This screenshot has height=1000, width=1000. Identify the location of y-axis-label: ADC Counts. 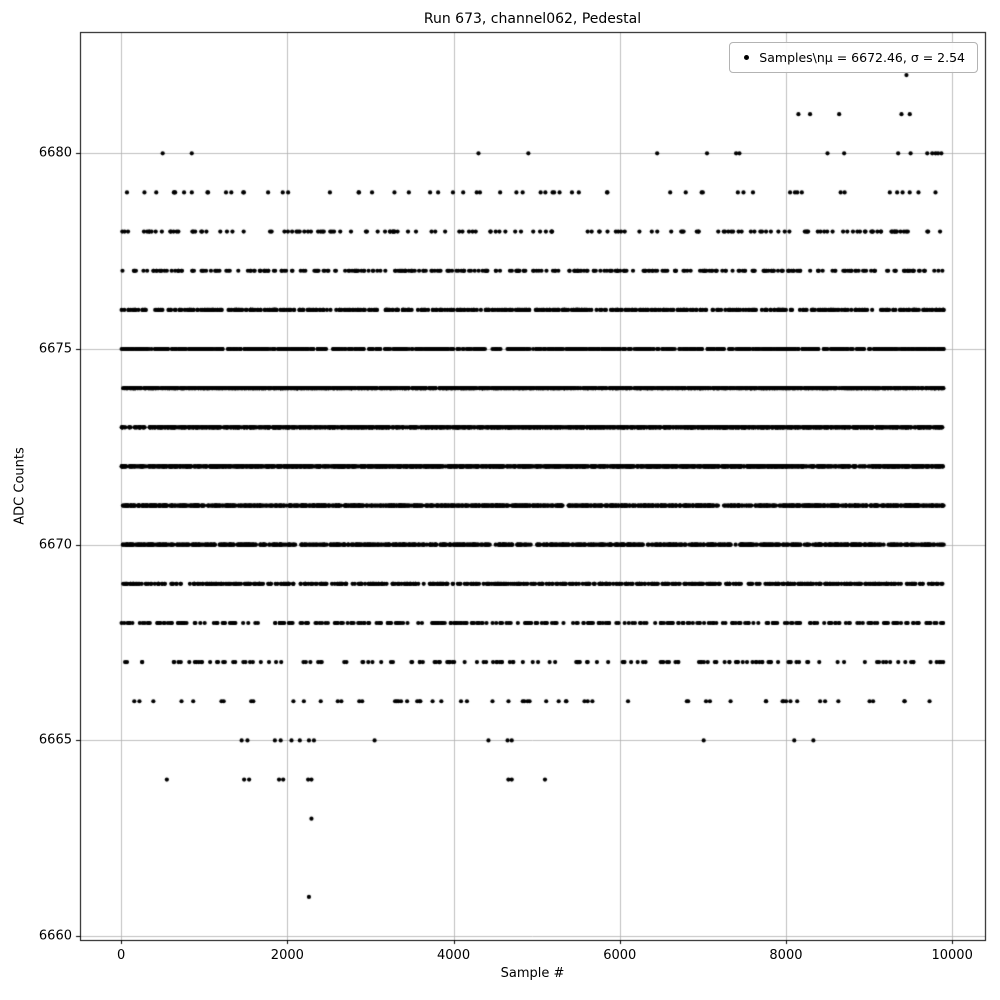
(20, 486).